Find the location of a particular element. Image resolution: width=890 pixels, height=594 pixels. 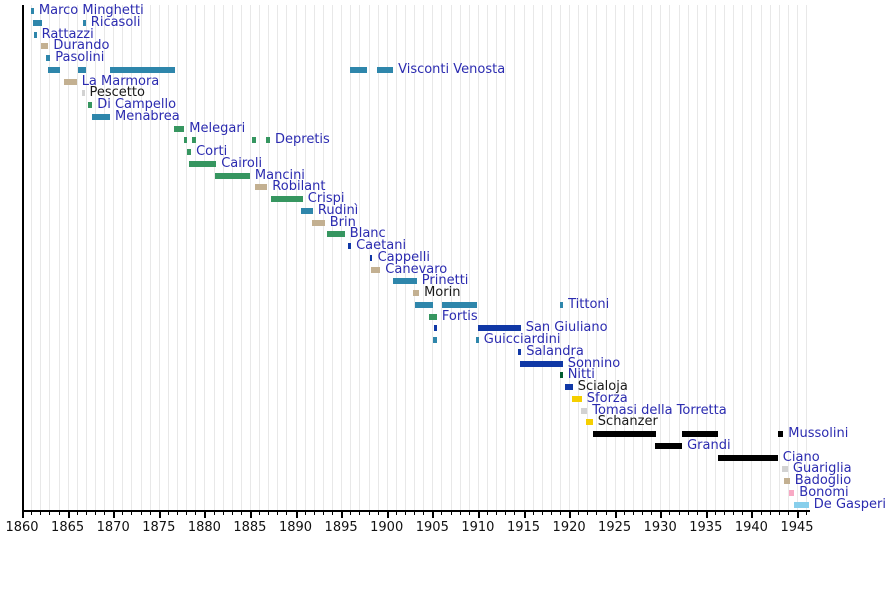

minister-label-nitti: Nitti is located at coordinates (581, 375).